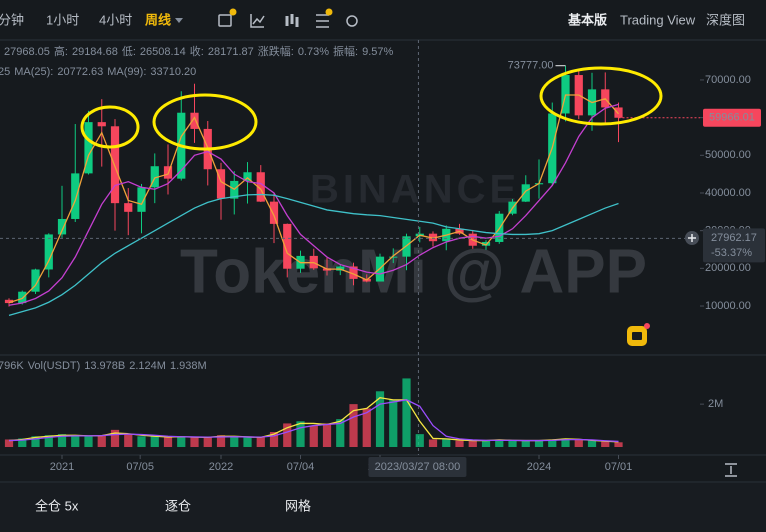 The height and width of the screenshot is (532, 766). I want to click on info-item: 13.978B, so click(104, 366).